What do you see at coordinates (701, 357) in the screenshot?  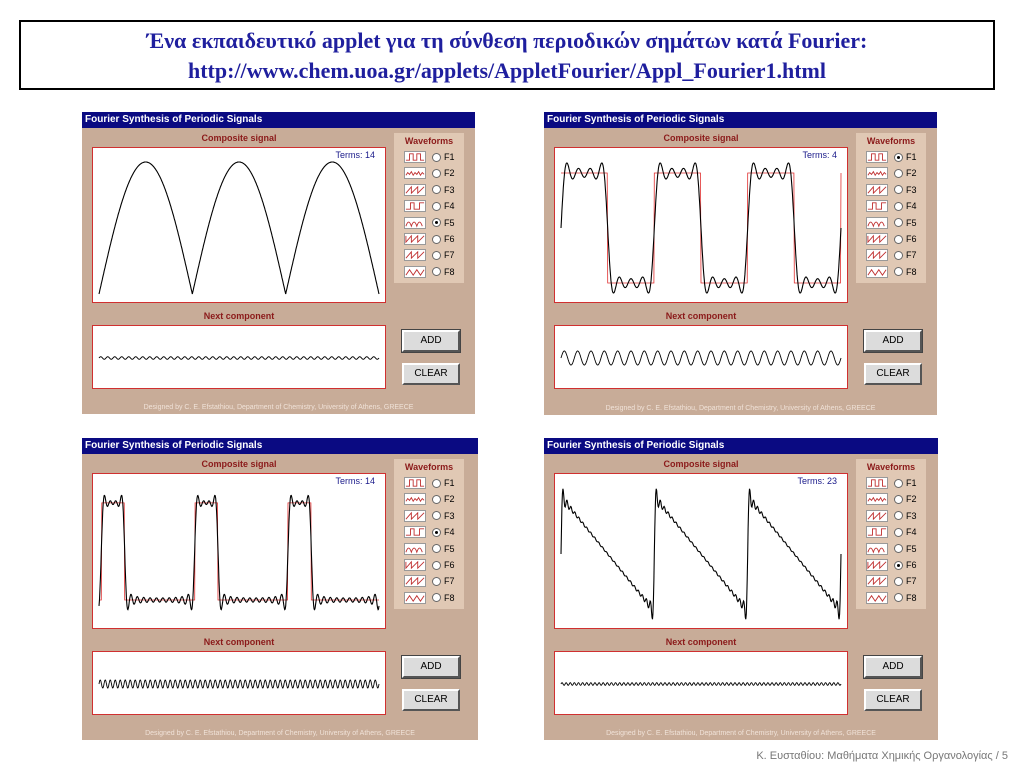 I see `next-component-plot` at bounding box center [701, 357].